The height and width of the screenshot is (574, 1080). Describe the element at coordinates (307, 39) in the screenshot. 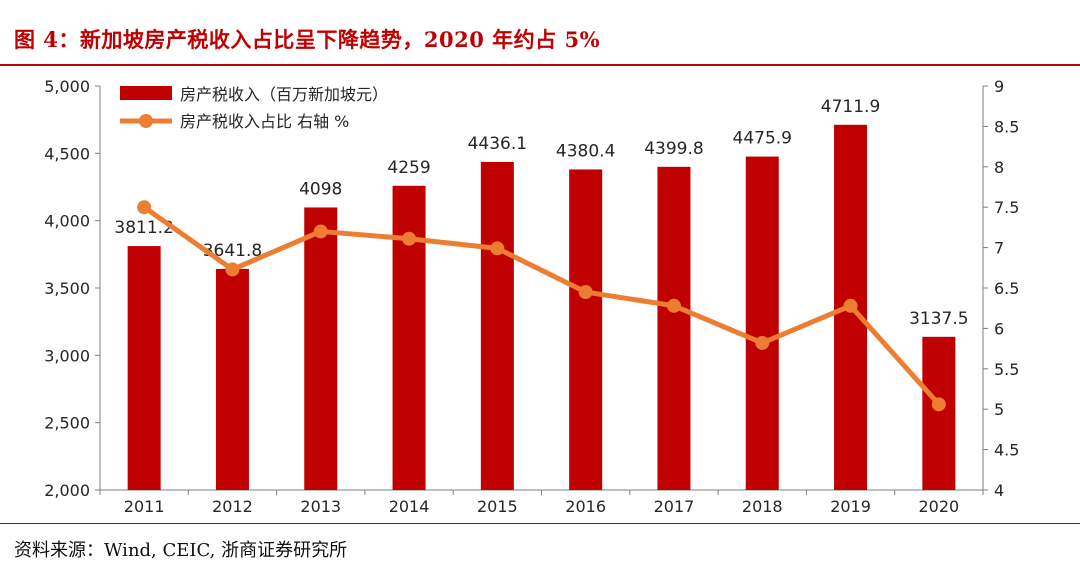

I see `chart-title: 图 4：新加坡房产税收入占比呈下降趋势，2020 年约占 5%` at that location.